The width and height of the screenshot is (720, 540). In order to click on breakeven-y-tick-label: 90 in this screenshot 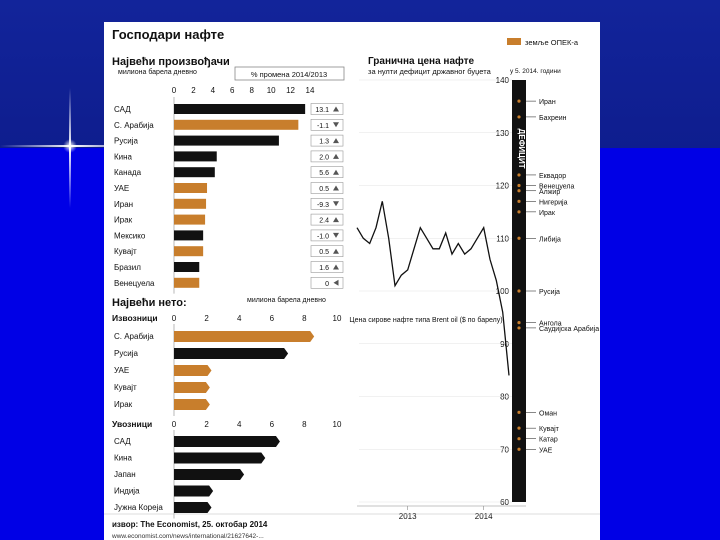, I will do `click(504, 344)`.